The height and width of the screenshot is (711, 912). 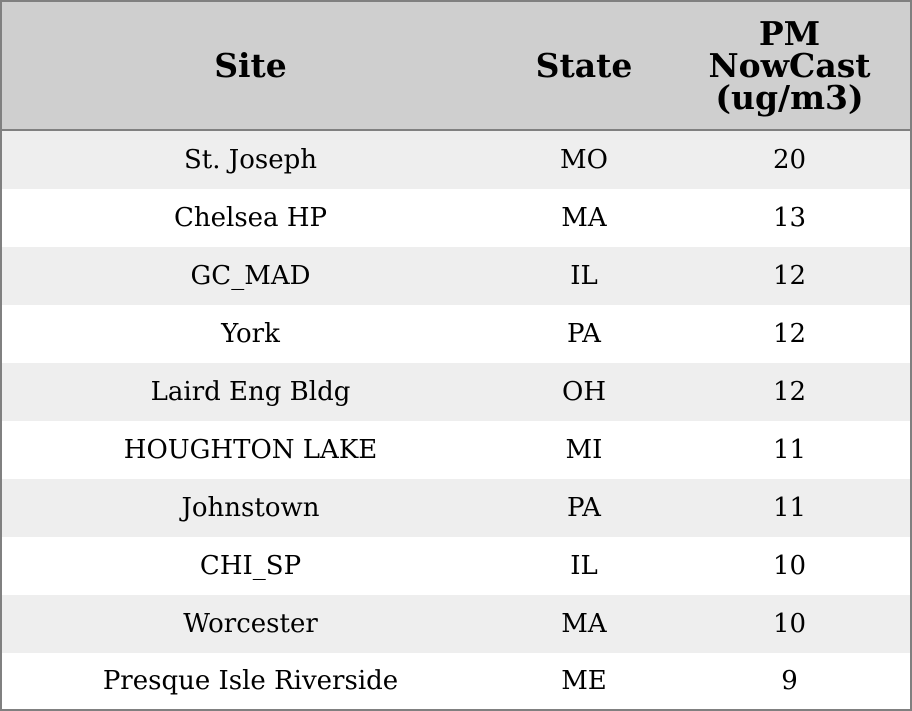 I want to click on table-row: HOUGHTON LAKE MI 11, so click(x=456, y=450).